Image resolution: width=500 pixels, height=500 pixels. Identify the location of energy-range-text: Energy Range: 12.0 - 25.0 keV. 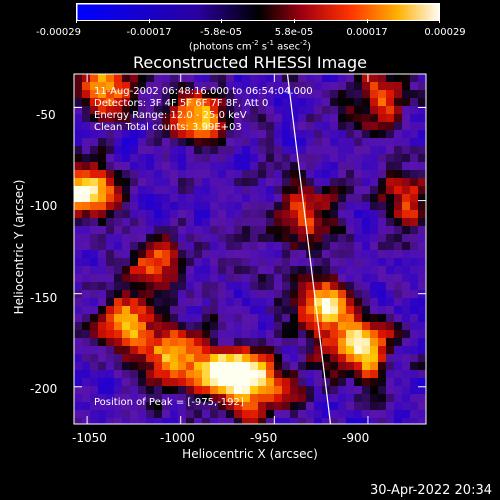
(170, 115).